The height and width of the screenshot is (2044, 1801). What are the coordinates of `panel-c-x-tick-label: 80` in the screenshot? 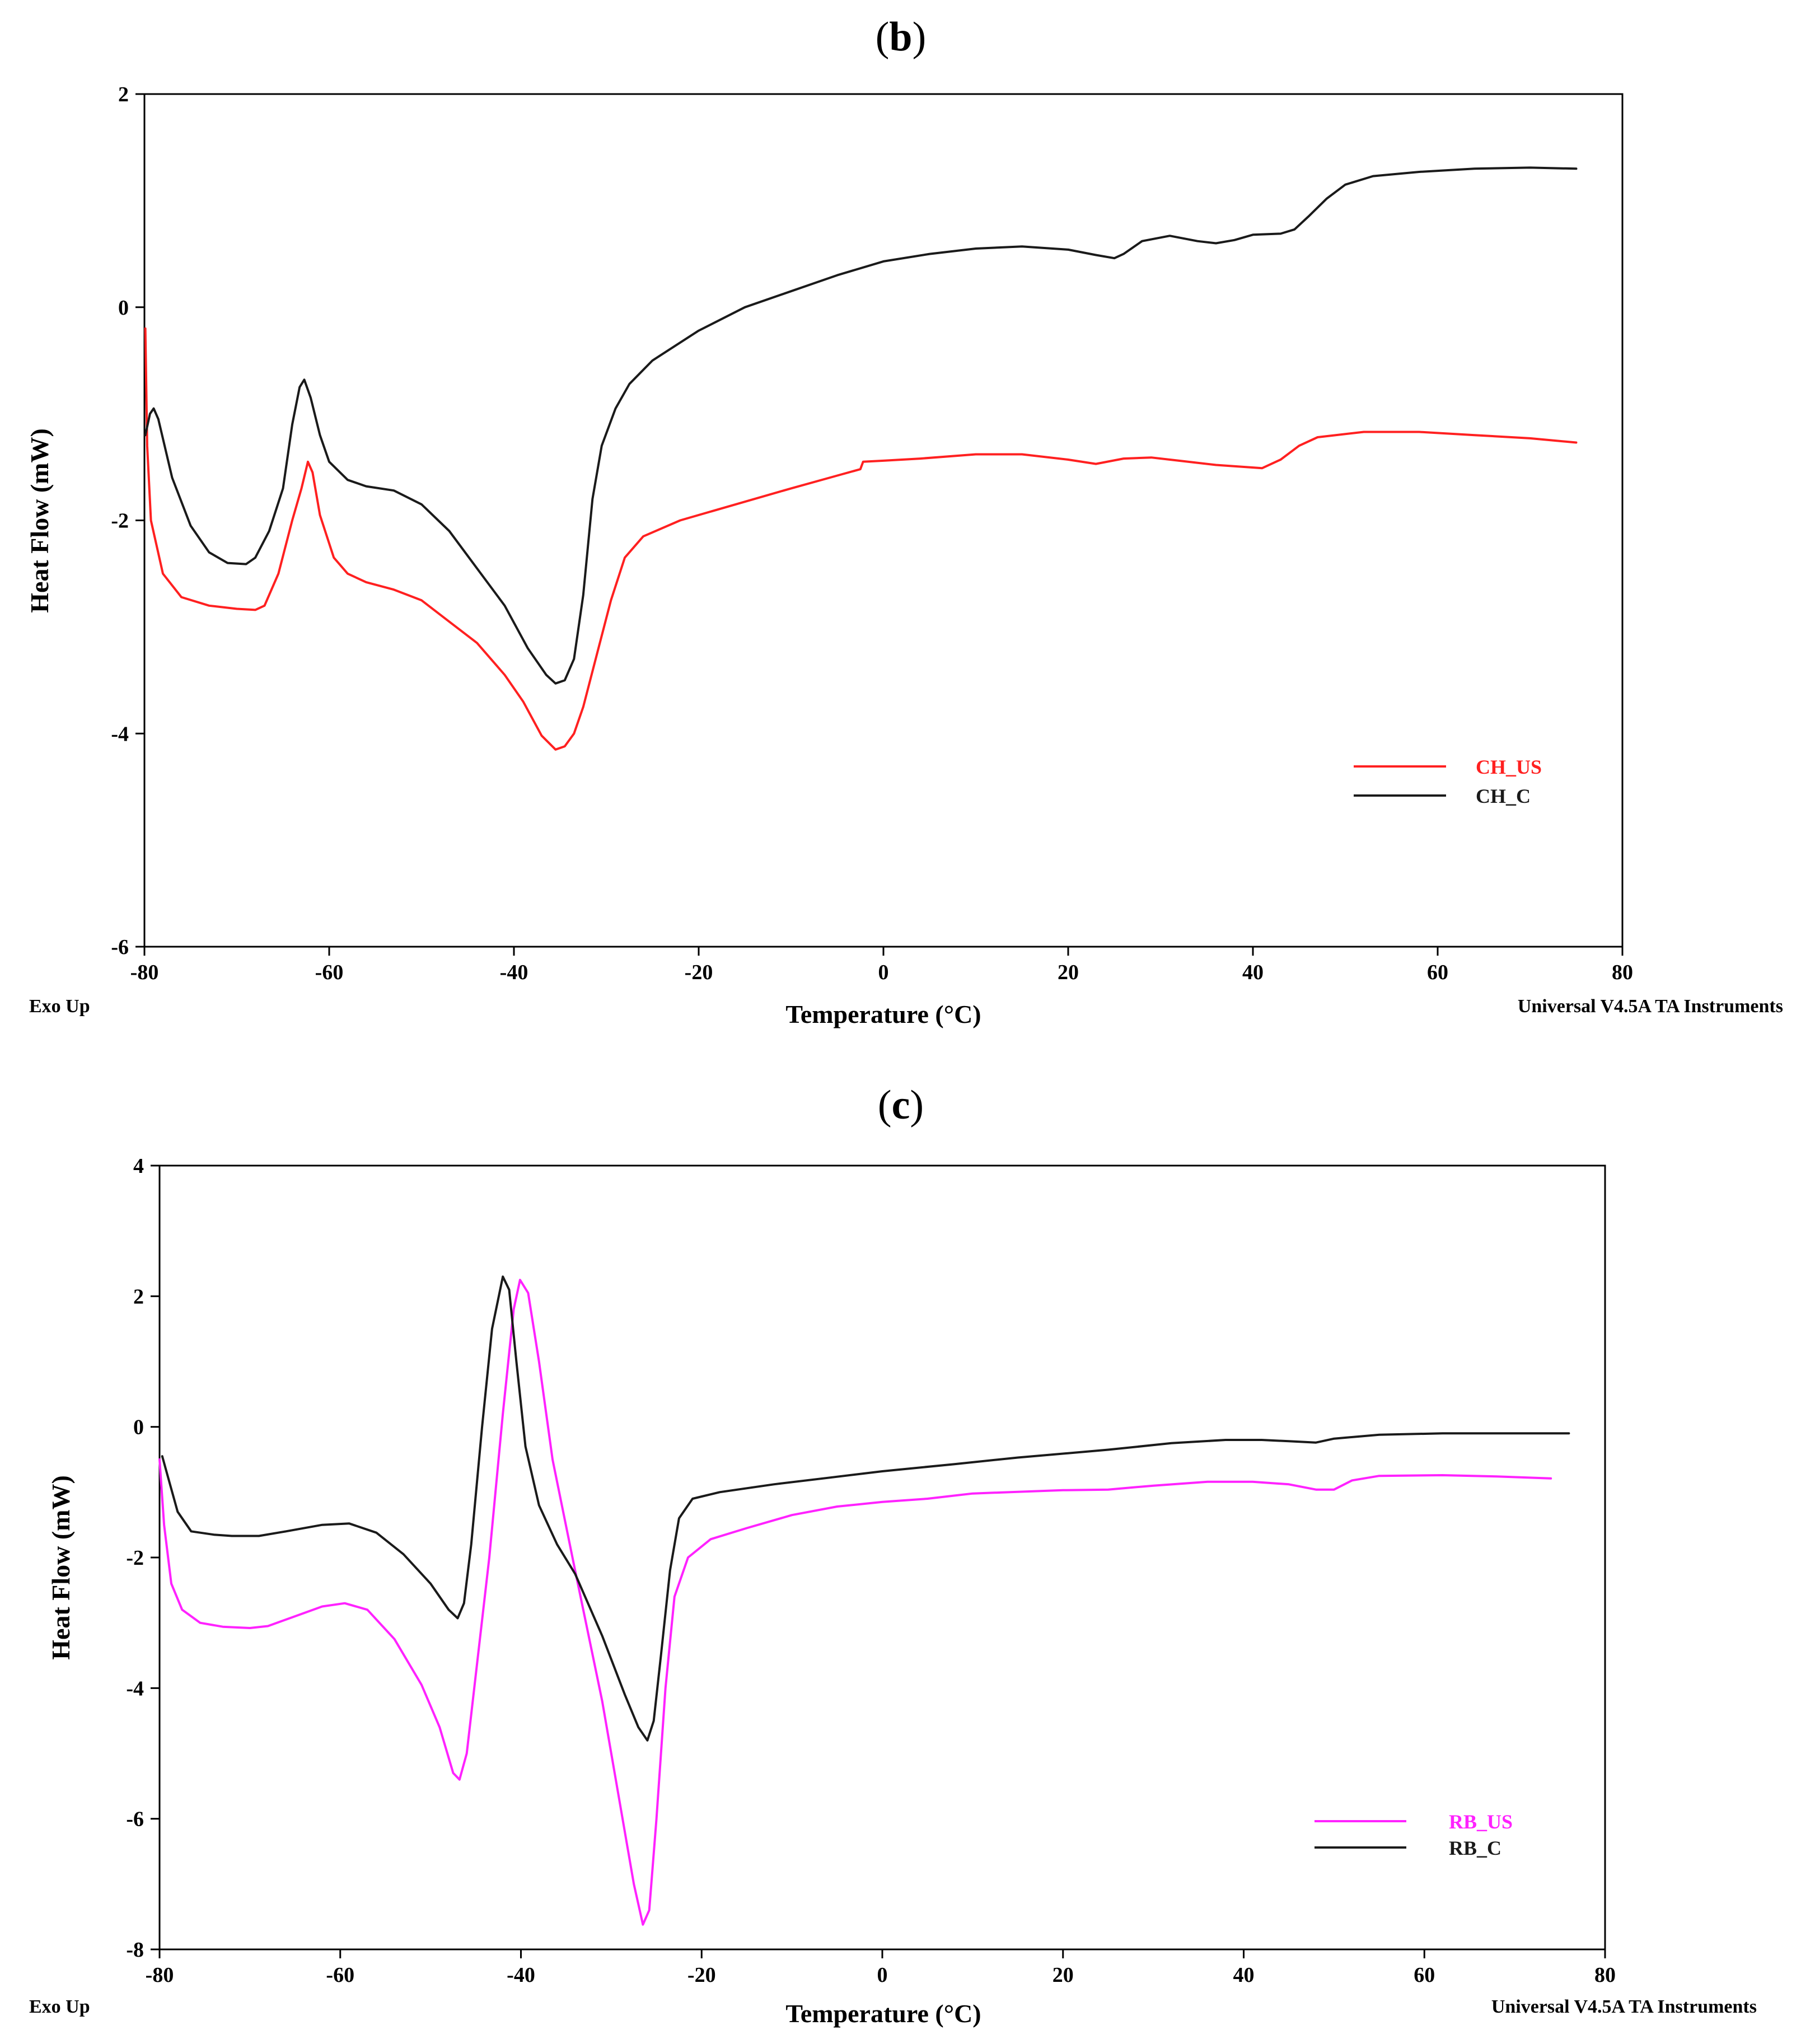 It's located at (1605, 1975).